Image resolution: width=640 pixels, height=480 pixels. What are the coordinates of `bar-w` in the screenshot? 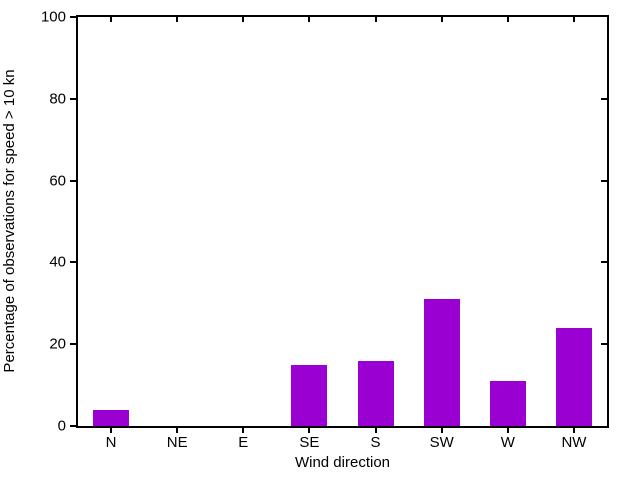 It's located at (507, 403).